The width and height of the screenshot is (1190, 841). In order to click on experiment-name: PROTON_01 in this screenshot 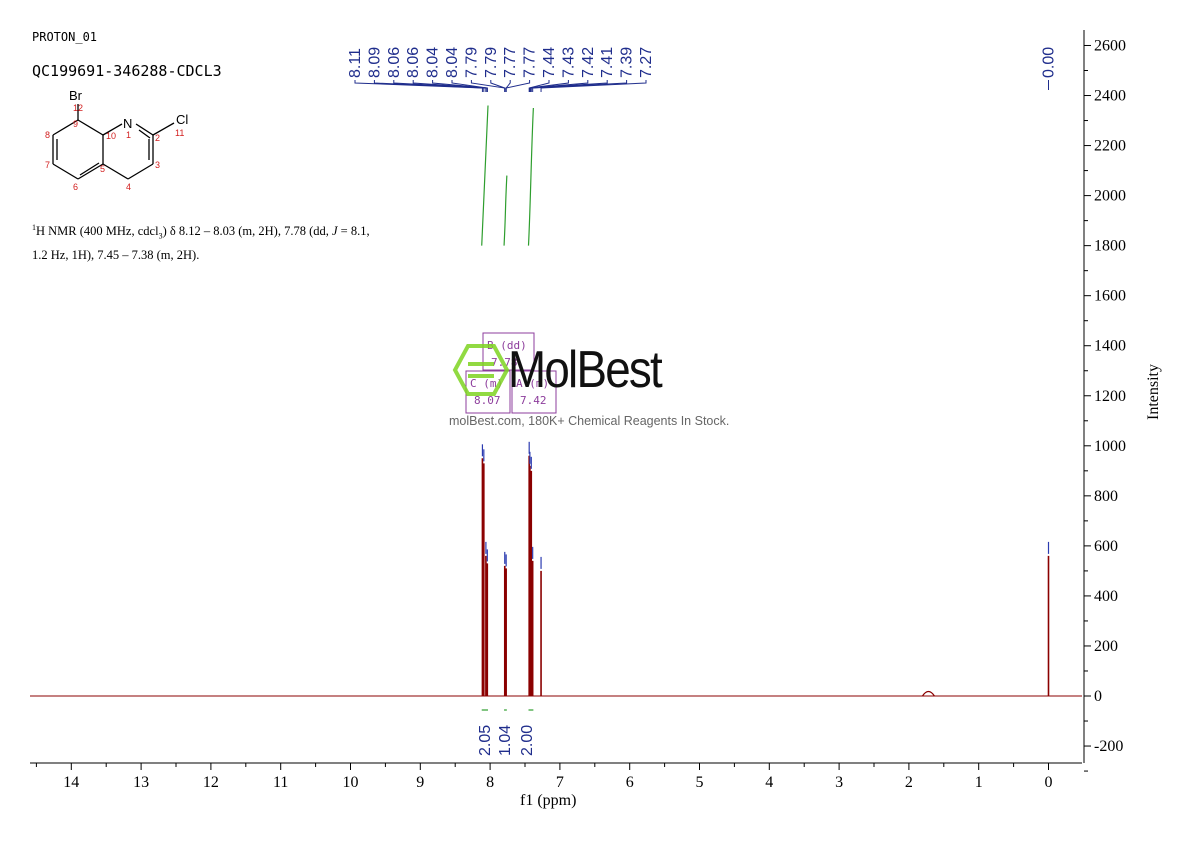, I will do `click(65, 37)`.